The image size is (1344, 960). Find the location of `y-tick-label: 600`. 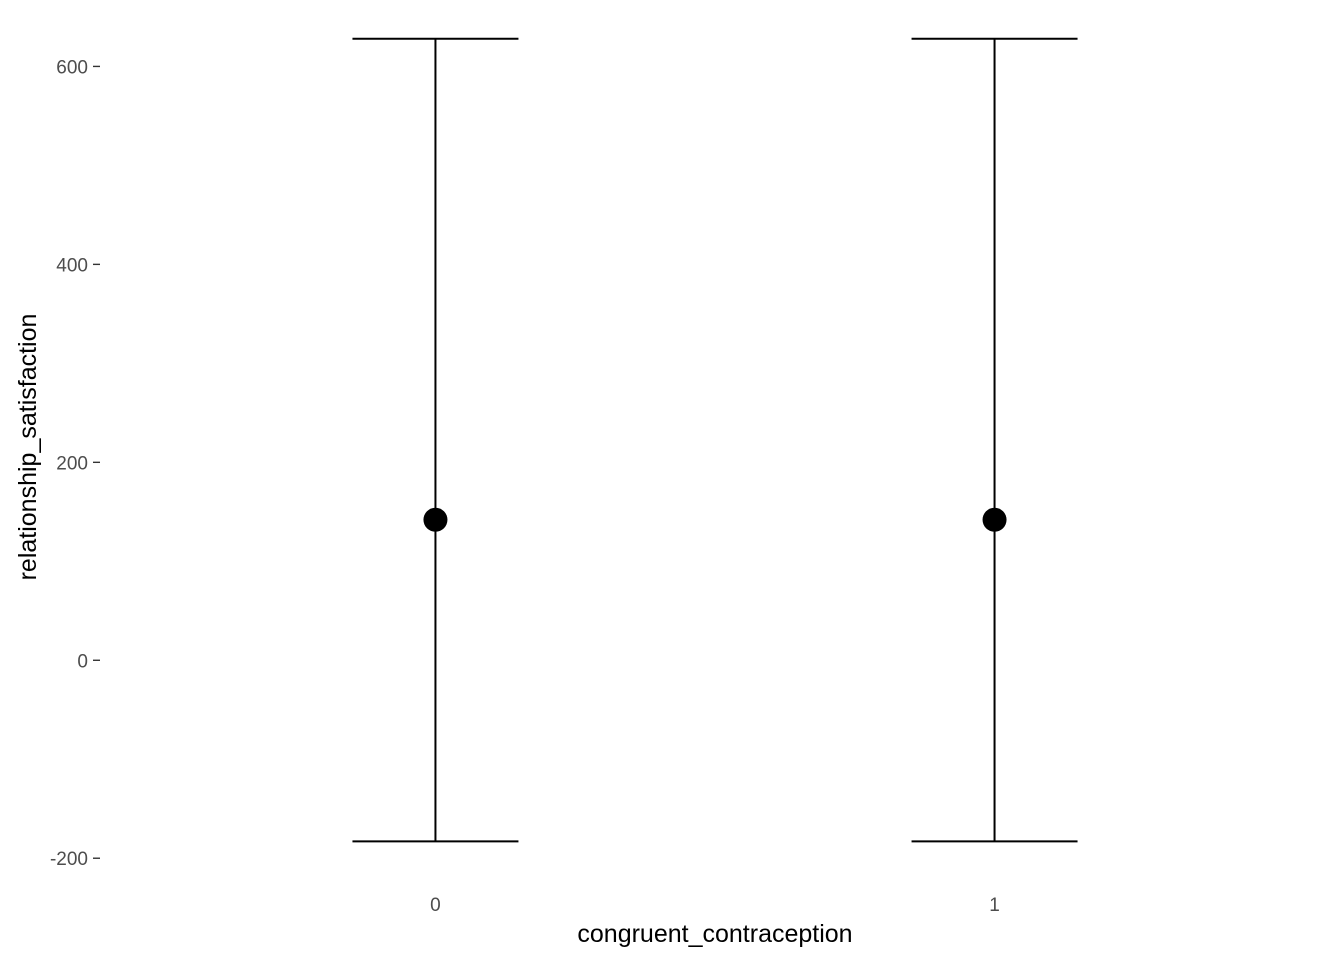

y-tick-label: 600 is located at coordinates (72, 67).